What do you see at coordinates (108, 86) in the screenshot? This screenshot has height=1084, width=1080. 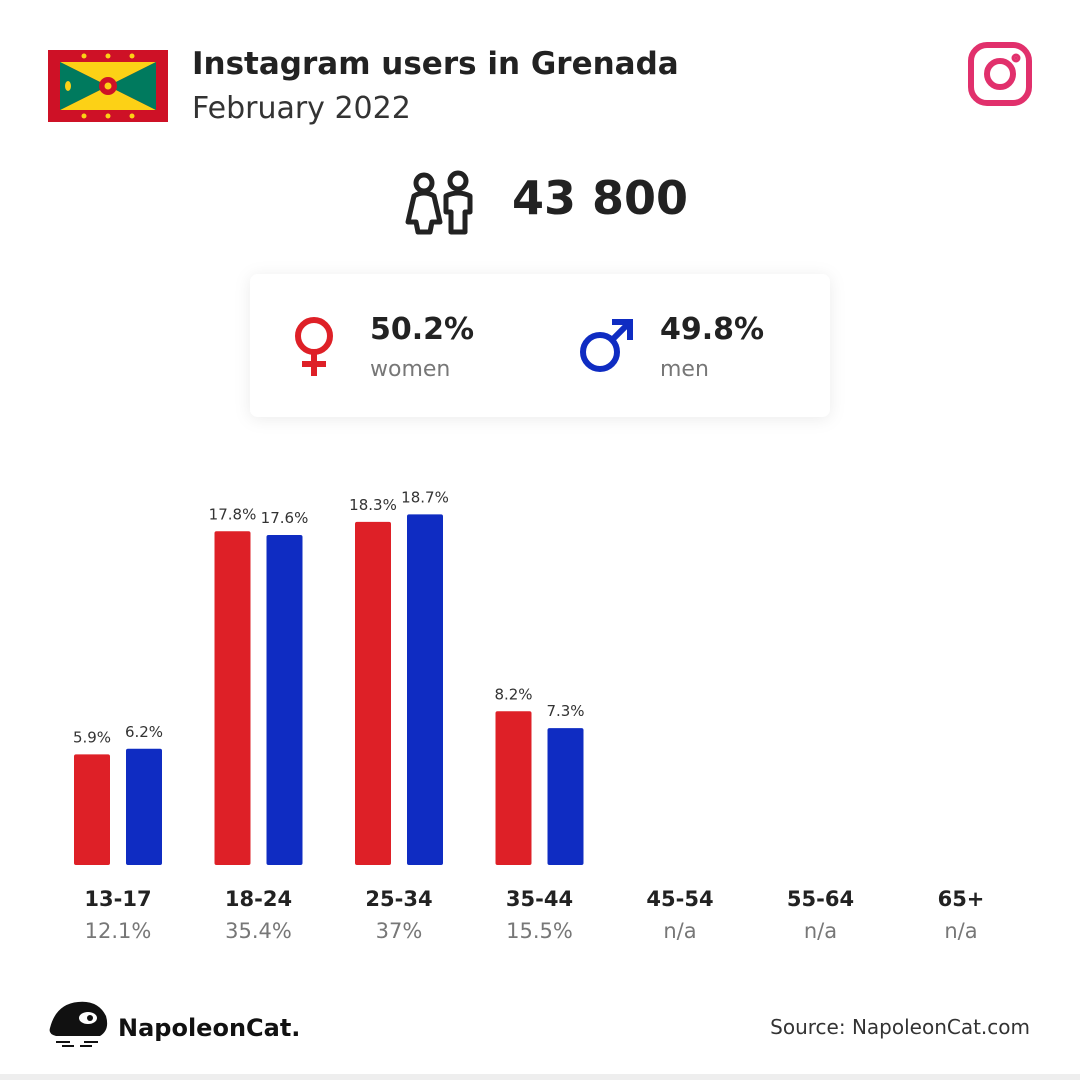 I see `flag` at bounding box center [108, 86].